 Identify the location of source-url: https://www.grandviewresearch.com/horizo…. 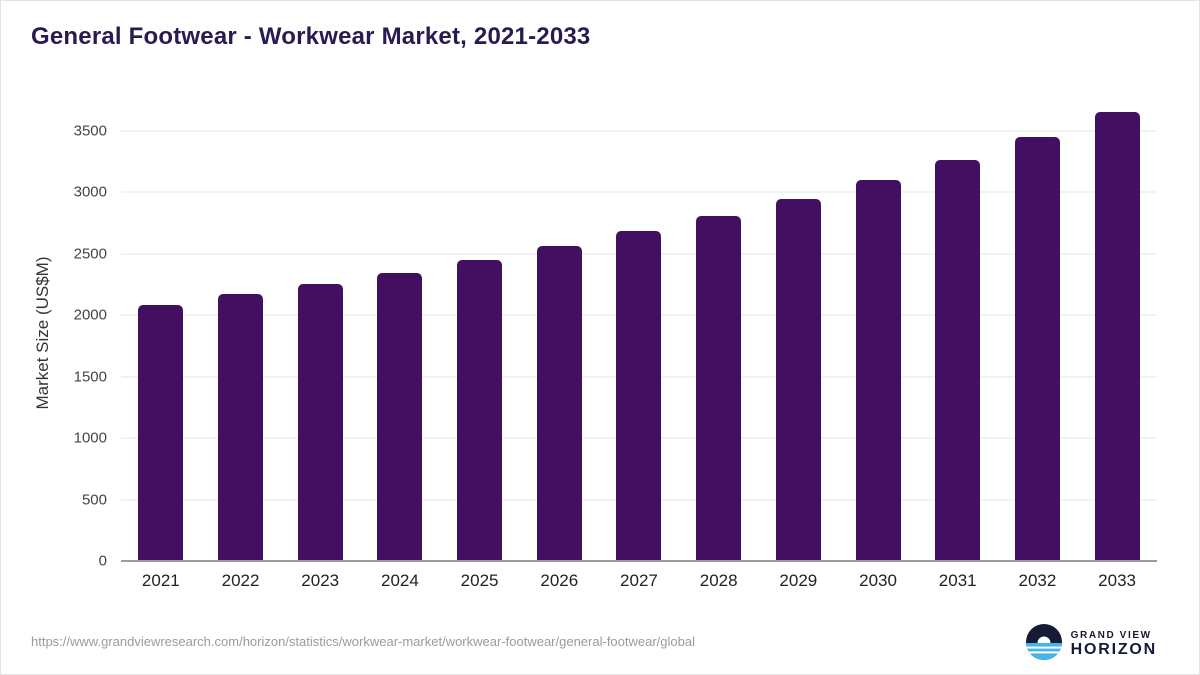
(363, 641).